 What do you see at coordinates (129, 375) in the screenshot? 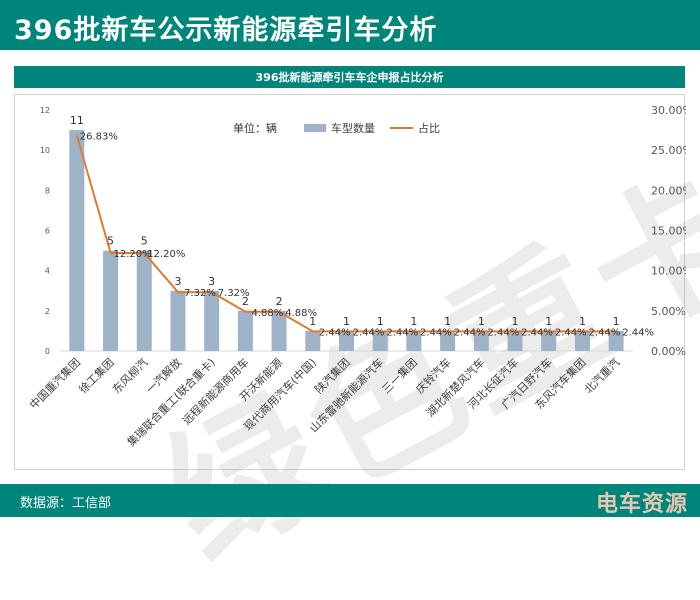
I see `x-category-label: 东风柳汽` at bounding box center [129, 375].